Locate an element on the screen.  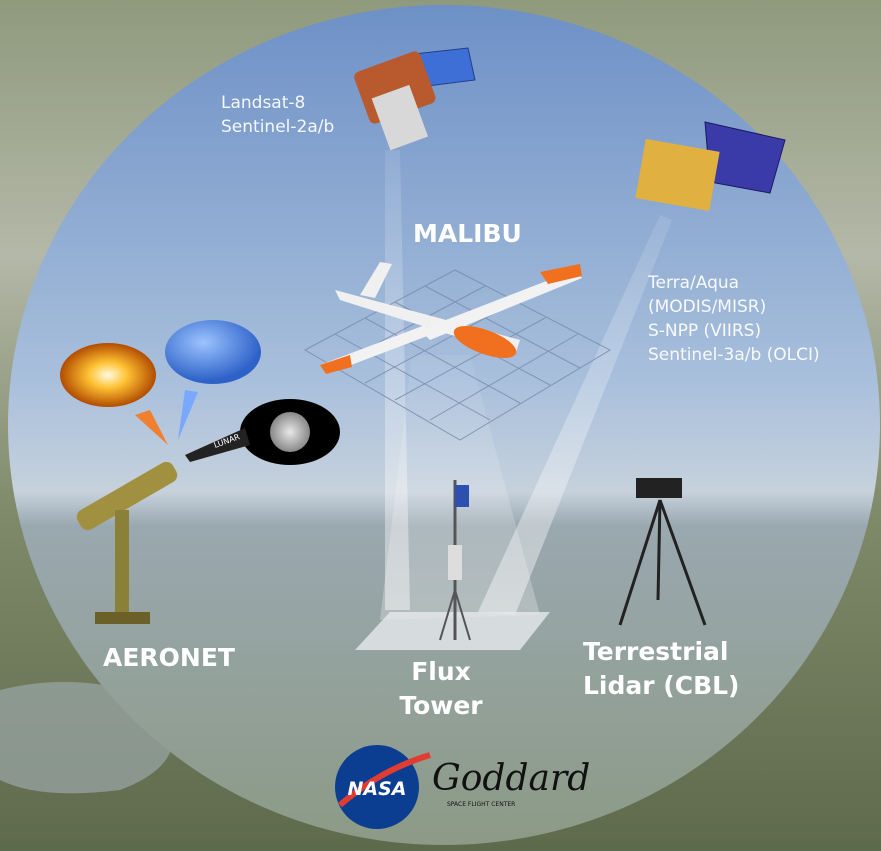
grid is located at coordinates (457, 355).